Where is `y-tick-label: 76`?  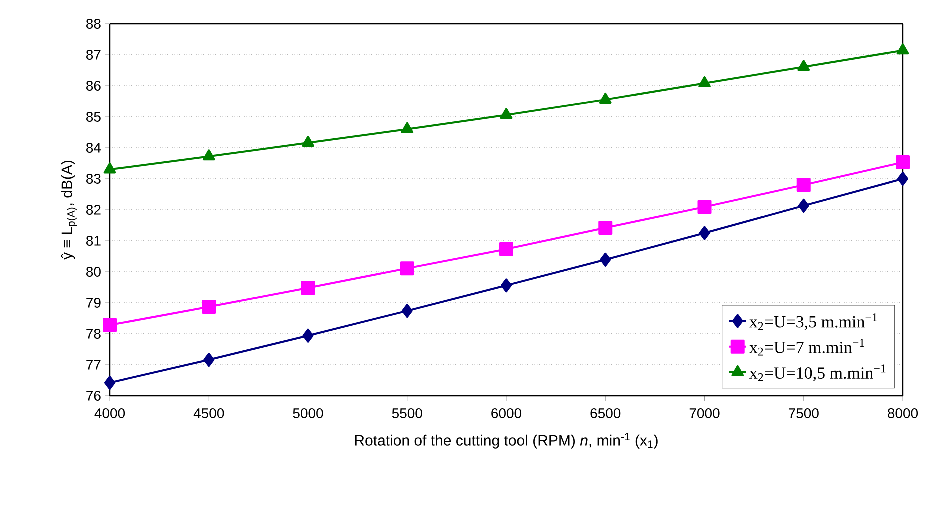
y-tick-label: 76 is located at coordinates (93, 396).